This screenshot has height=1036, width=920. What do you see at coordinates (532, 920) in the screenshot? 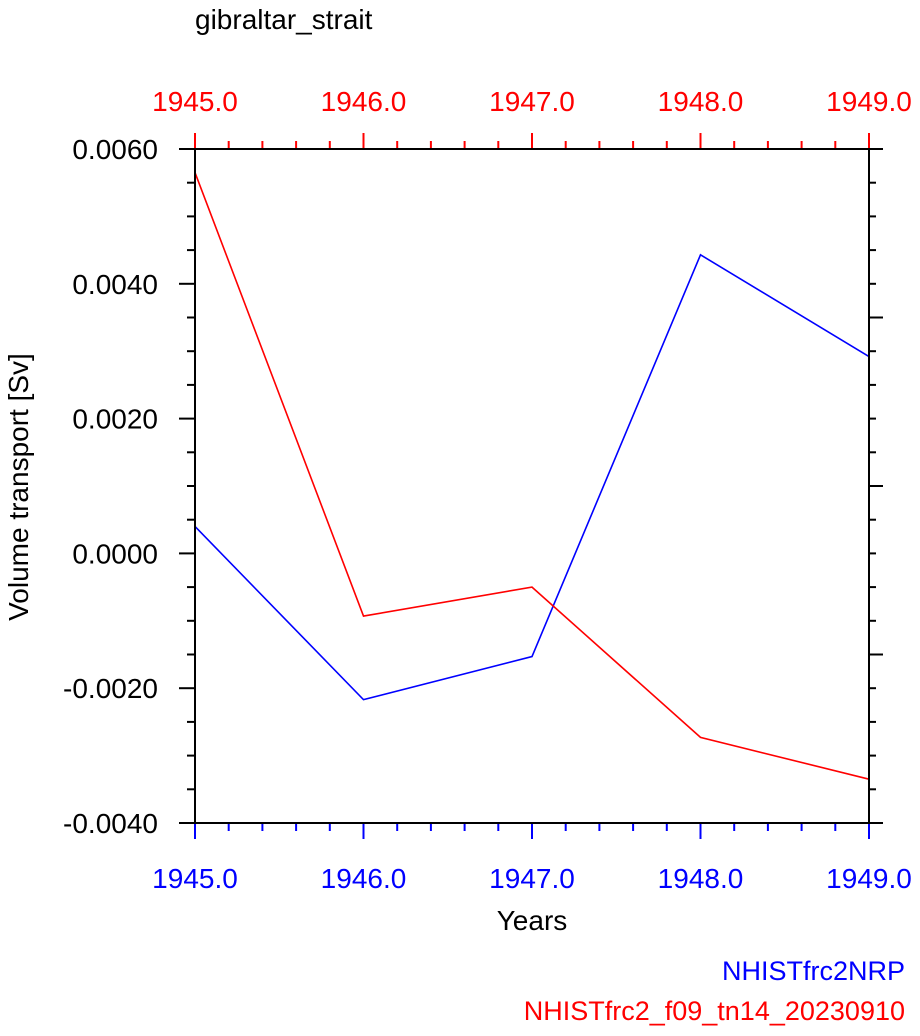
I see `x-axis-label: Years` at bounding box center [532, 920].